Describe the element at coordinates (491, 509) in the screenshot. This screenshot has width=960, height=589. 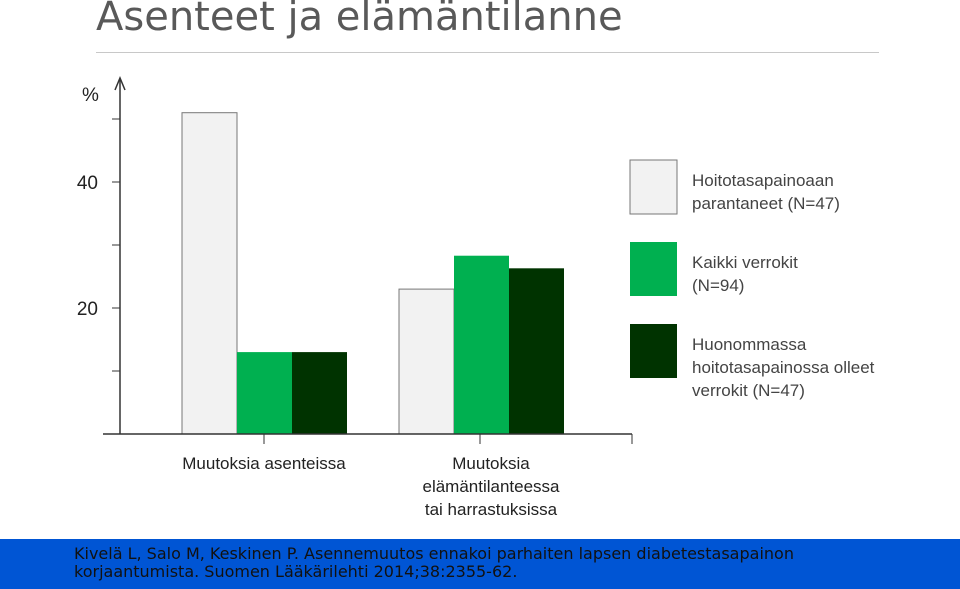
I see `x-category-label: tai harrastuksissa` at that location.